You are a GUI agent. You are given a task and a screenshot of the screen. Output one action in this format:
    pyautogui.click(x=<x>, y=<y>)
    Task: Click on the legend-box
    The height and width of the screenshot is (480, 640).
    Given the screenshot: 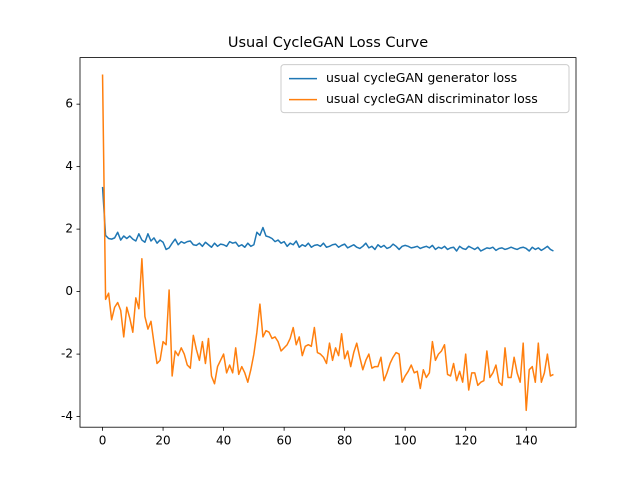 What is the action you would take?
    pyautogui.click(x=425, y=89)
    